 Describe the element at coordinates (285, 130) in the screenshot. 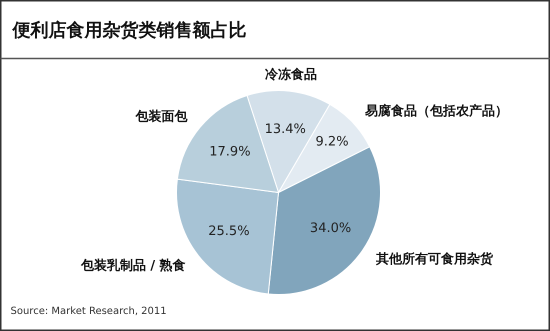

I see `data-label: 13.4%` at that location.